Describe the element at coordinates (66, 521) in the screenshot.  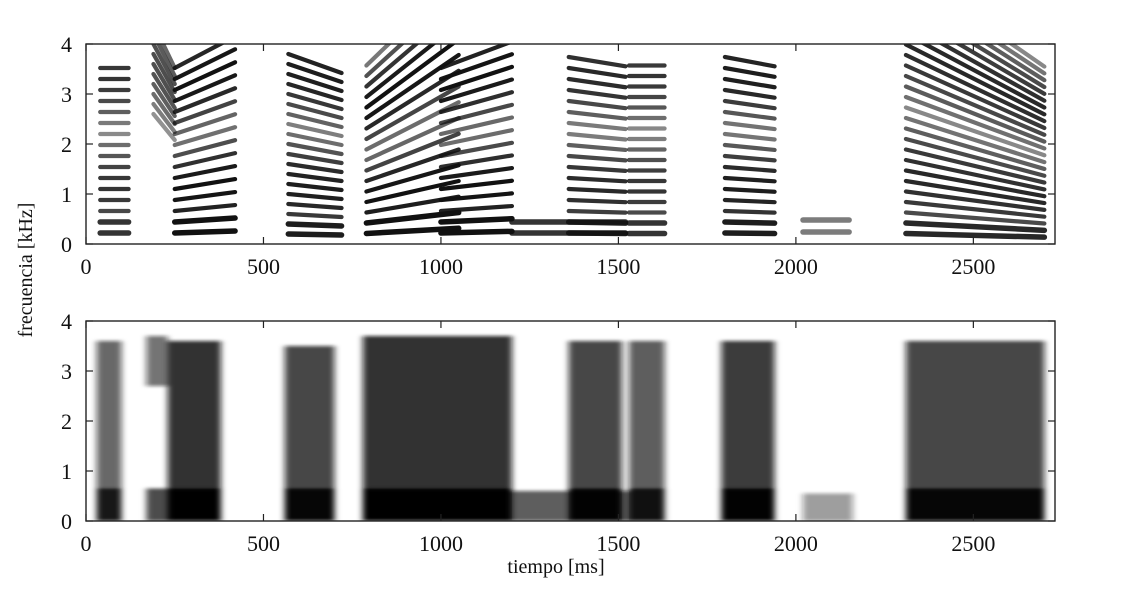
I see `y-tick-label: 0` at that location.